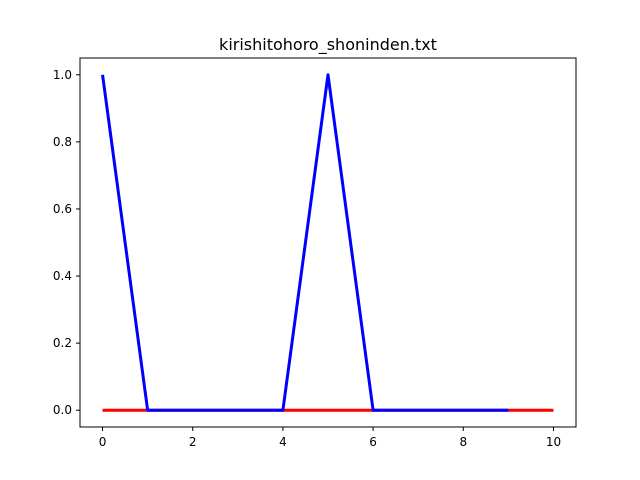 The width and height of the screenshot is (640, 480). Describe the element at coordinates (283, 442) in the screenshot. I see `x-tick-label: 4` at that location.